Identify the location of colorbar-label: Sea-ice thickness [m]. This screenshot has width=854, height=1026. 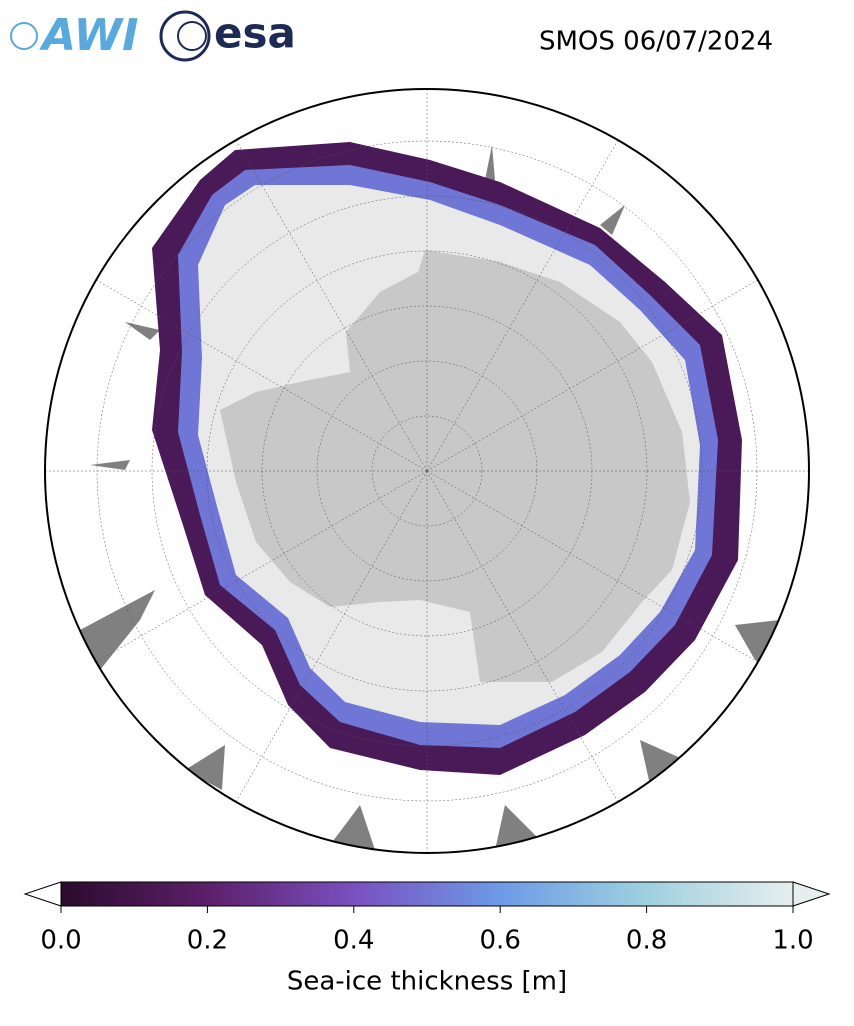
(427, 982).